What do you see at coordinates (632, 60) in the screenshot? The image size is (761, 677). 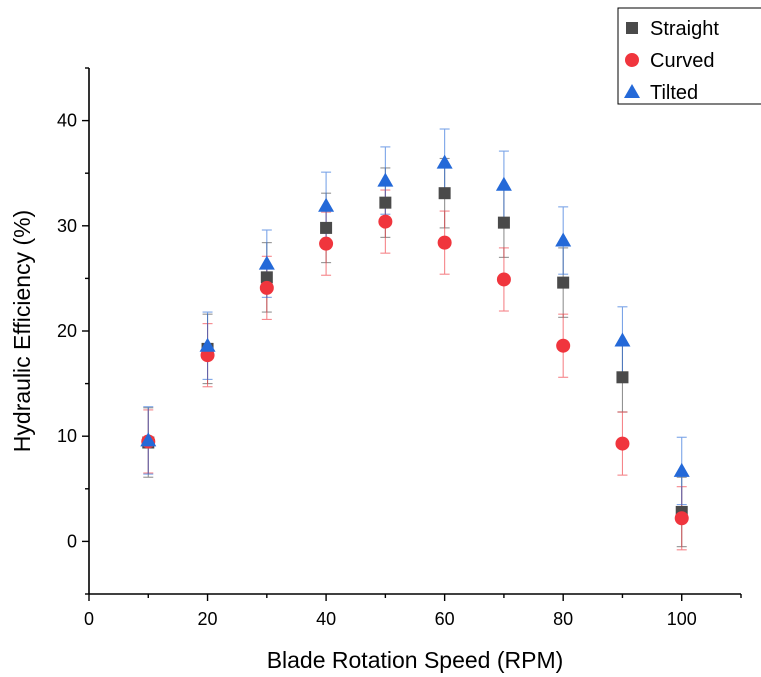 I see `curved-legend-marker` at bounding box center [632, 60].